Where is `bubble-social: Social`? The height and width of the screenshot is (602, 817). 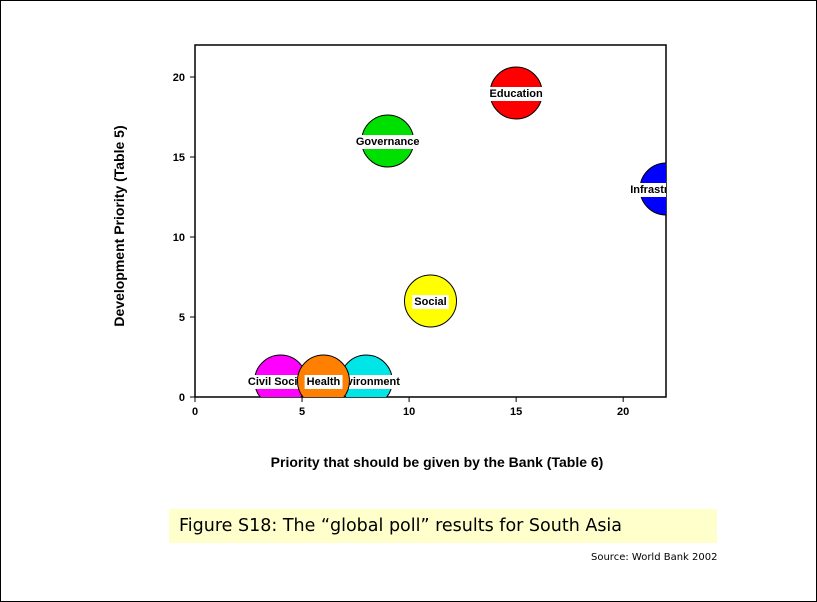
bubble-social: Social is located at coordinates (430, 301).